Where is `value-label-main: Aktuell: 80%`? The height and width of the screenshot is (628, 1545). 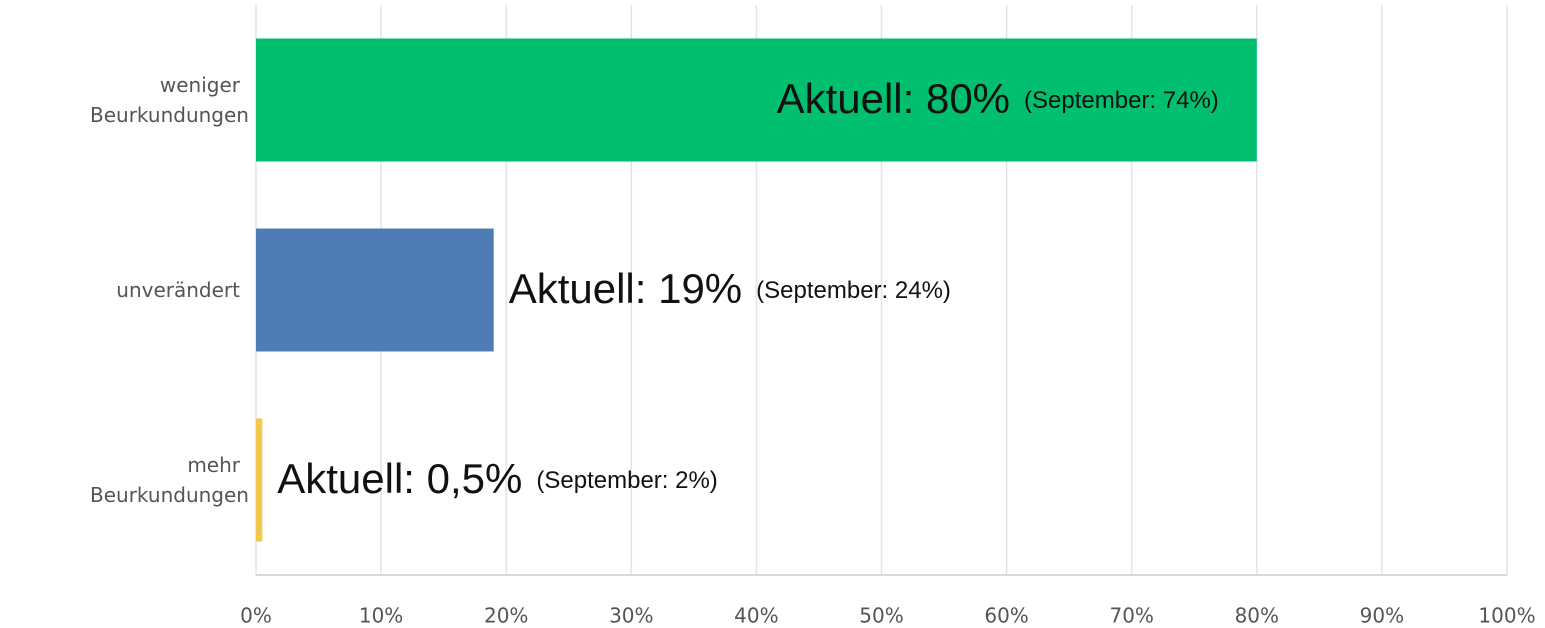 value-label-main: Aktuell: 80% is located at coordinates (893, 98).